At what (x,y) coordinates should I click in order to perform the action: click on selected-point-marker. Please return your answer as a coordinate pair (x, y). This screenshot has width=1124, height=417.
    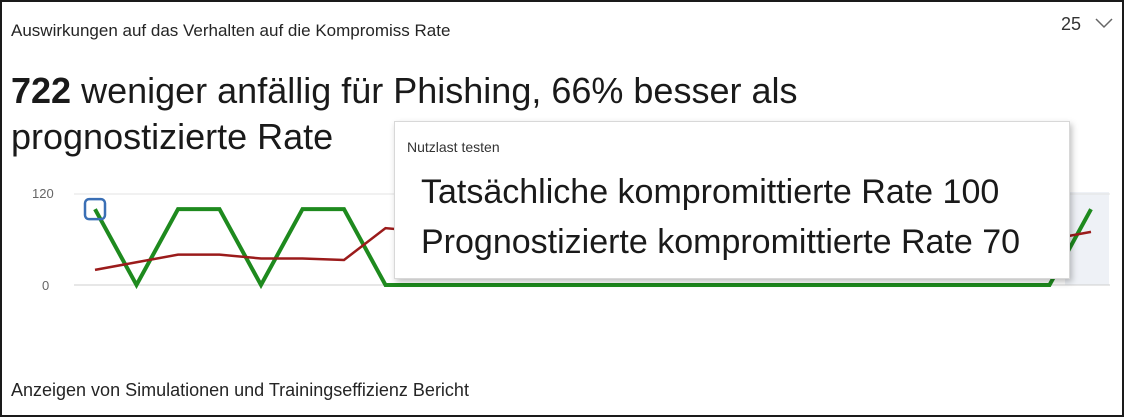
    Looking at the image, I should click on (95, 209).